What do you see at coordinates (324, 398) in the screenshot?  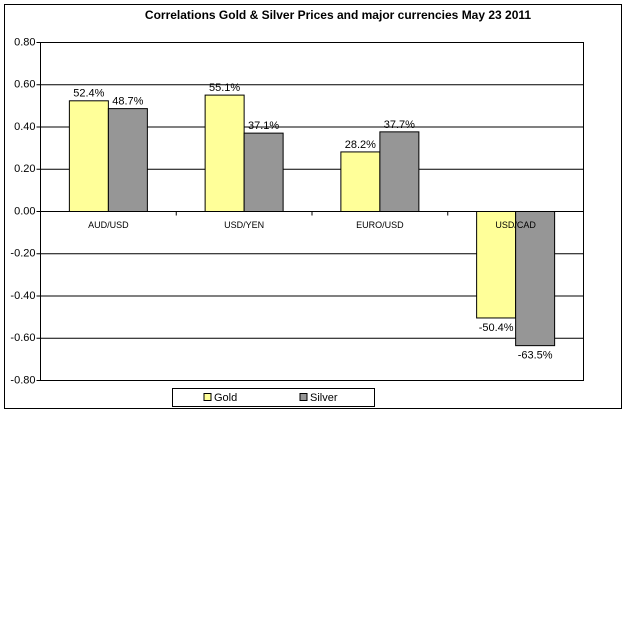 I see `legend-label: Silver` at bounding box center [324, 398].